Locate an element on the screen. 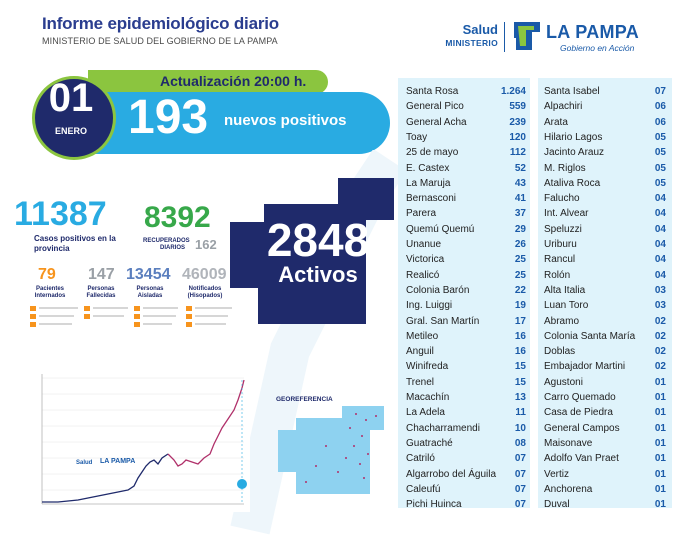  chart-logo-salud: Salud is located at coordinates (84, 463).